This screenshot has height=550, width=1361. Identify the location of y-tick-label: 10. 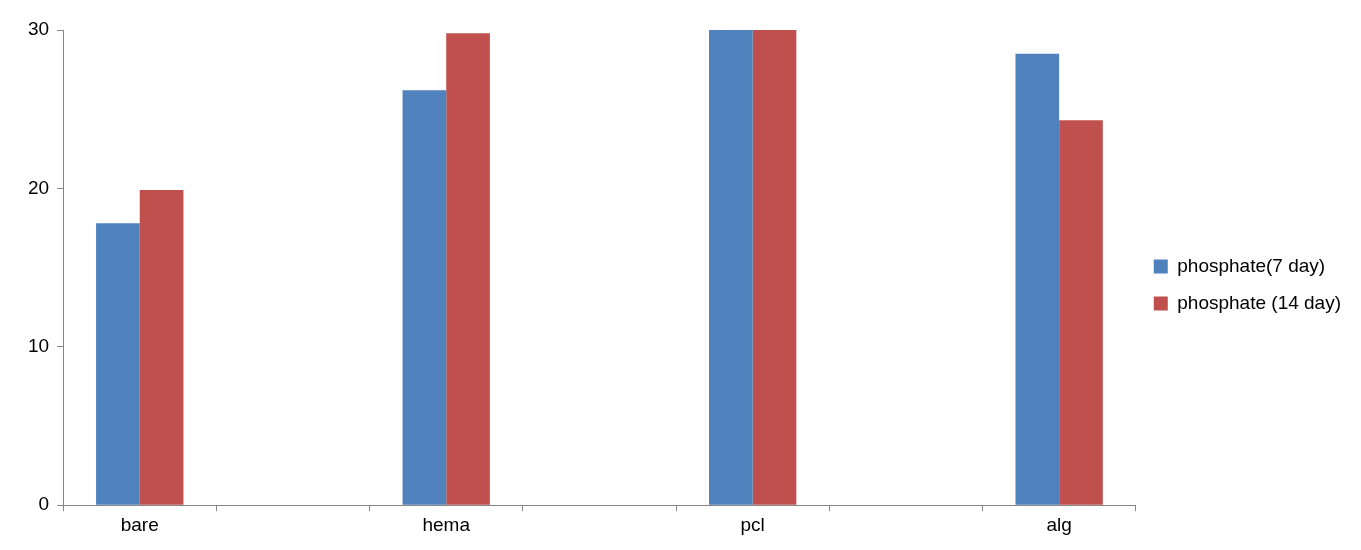
(38, 346).